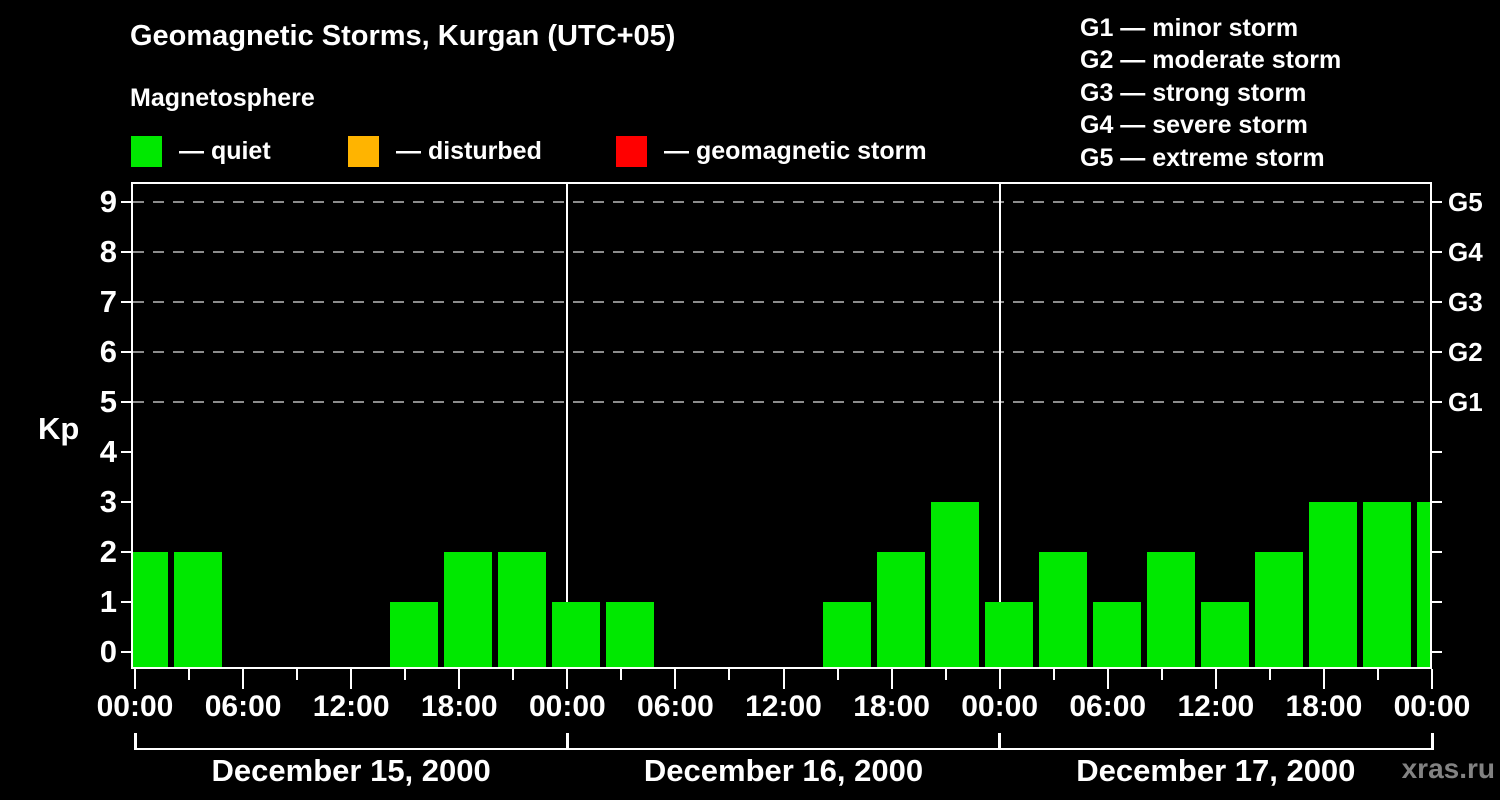 The width and height of the screenshot is (1500, 800). What do you see at coordinates (1211, 60) in the screenshot?
I see `storm-scale-line-g2: G2 — moderate storm` at bounding box center [1211, 60].